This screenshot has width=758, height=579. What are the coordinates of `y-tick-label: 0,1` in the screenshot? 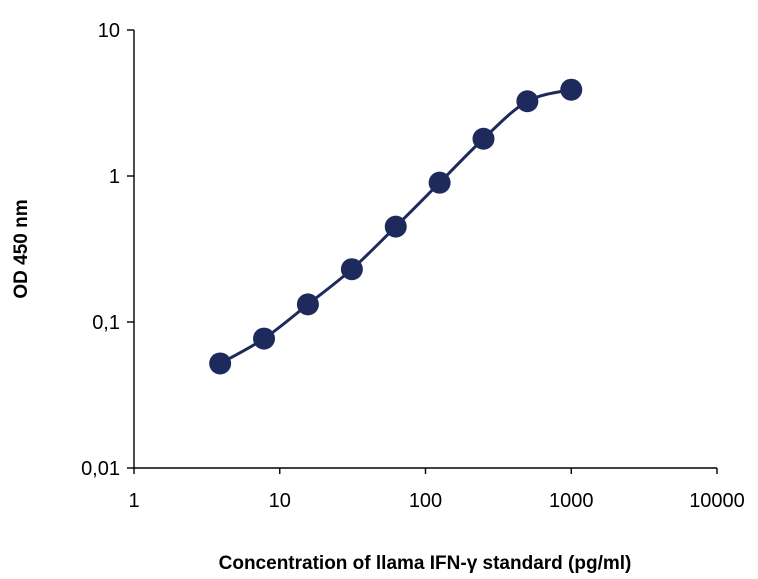 It's located at (106, 323).